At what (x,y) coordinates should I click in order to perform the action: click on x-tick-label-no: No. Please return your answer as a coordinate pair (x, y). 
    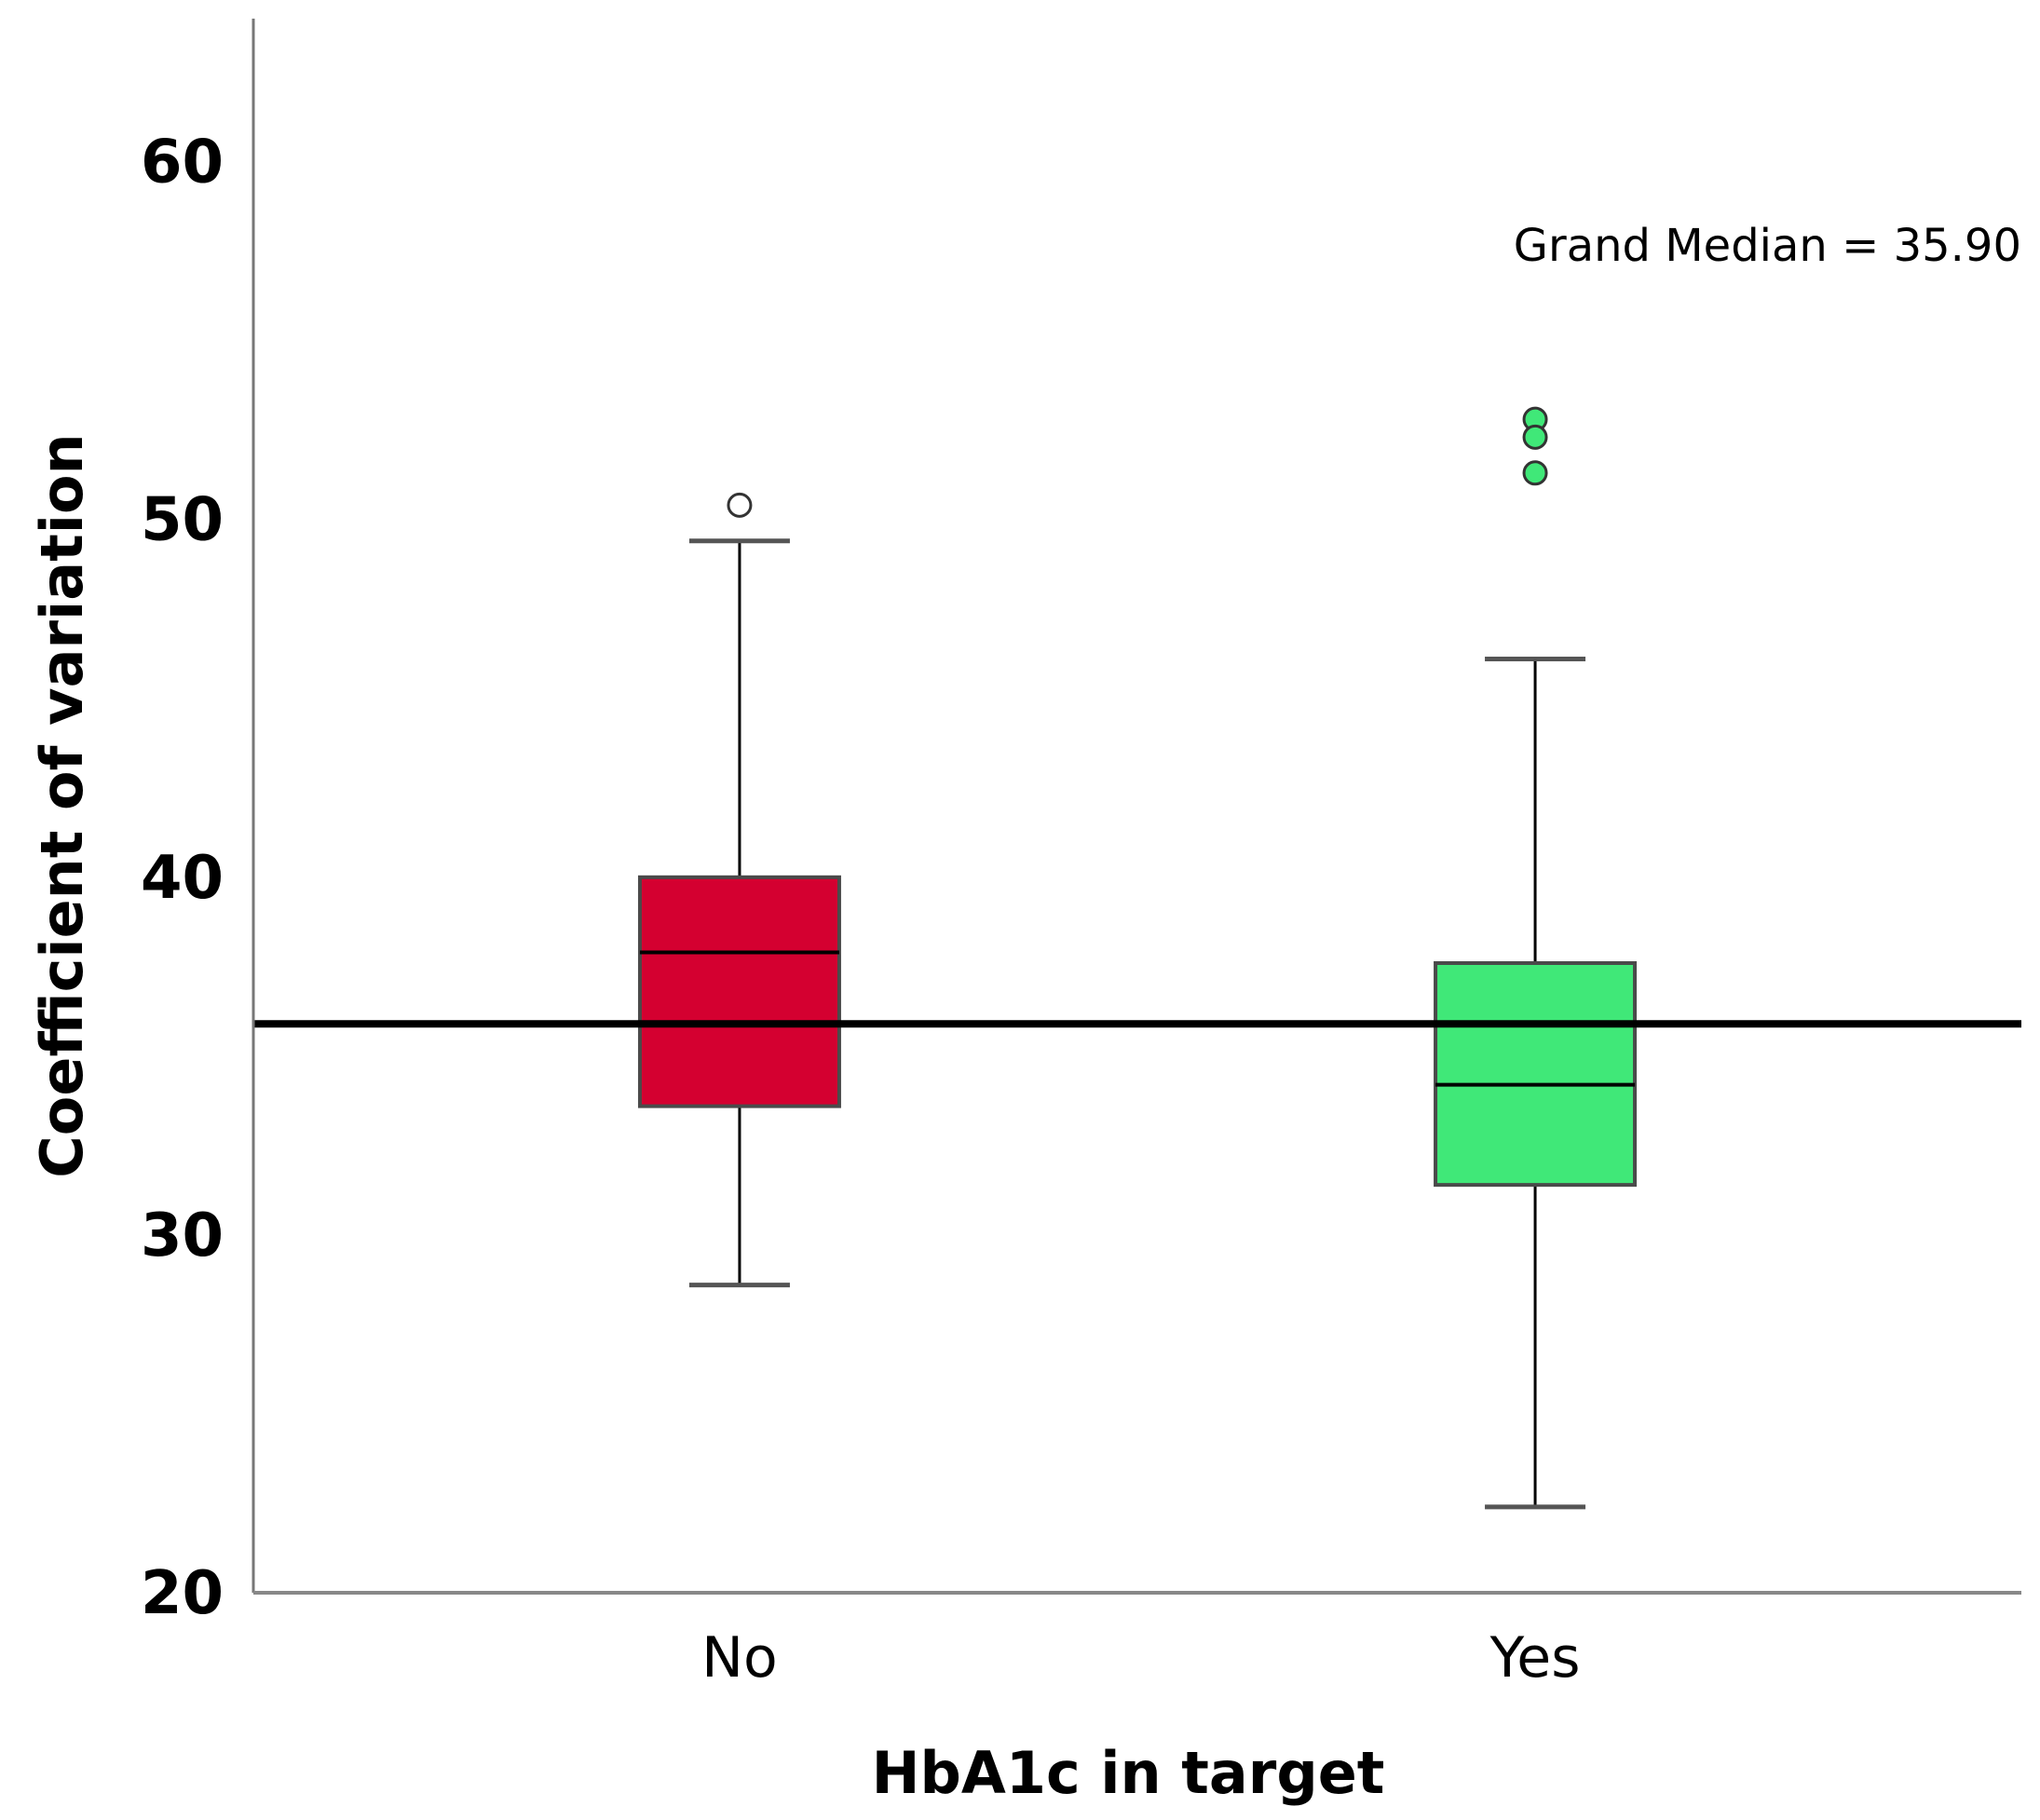
    Looking at the image, I should click on (739, 1658).